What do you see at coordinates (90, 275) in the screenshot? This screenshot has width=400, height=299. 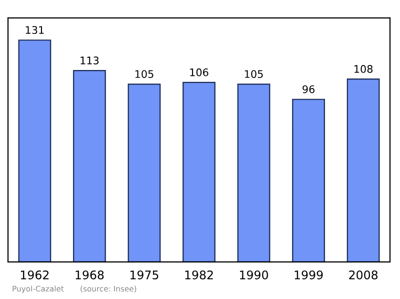 I see `x-tick-label: 1968` at bounding box center [90, 275].